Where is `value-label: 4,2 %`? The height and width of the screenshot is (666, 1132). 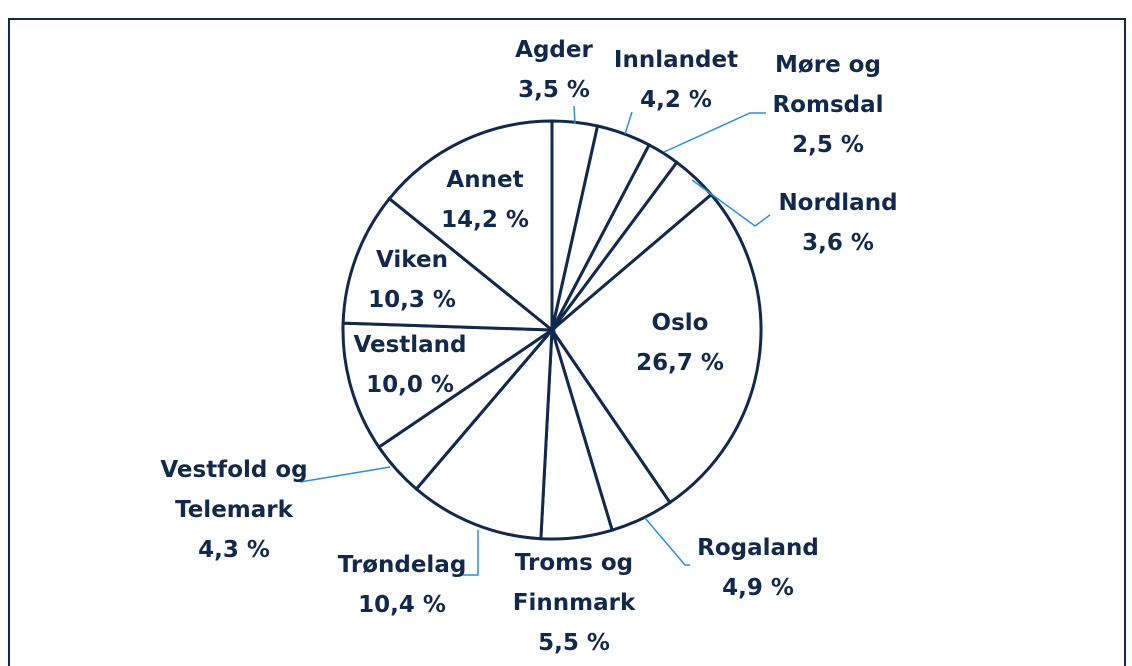
value-label: 4,2 % is located at coordinates (676, 100).